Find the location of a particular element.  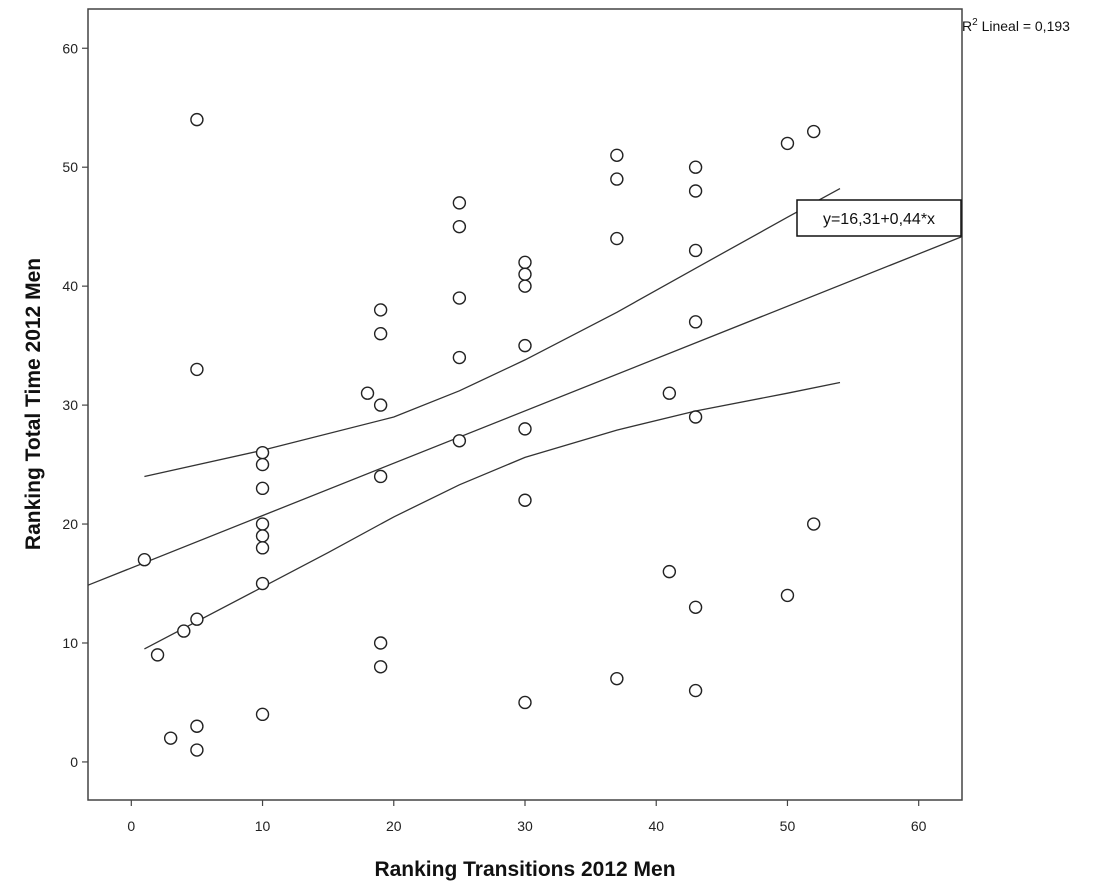

x-tick-label: 60 is located at coordinates (919, 826).